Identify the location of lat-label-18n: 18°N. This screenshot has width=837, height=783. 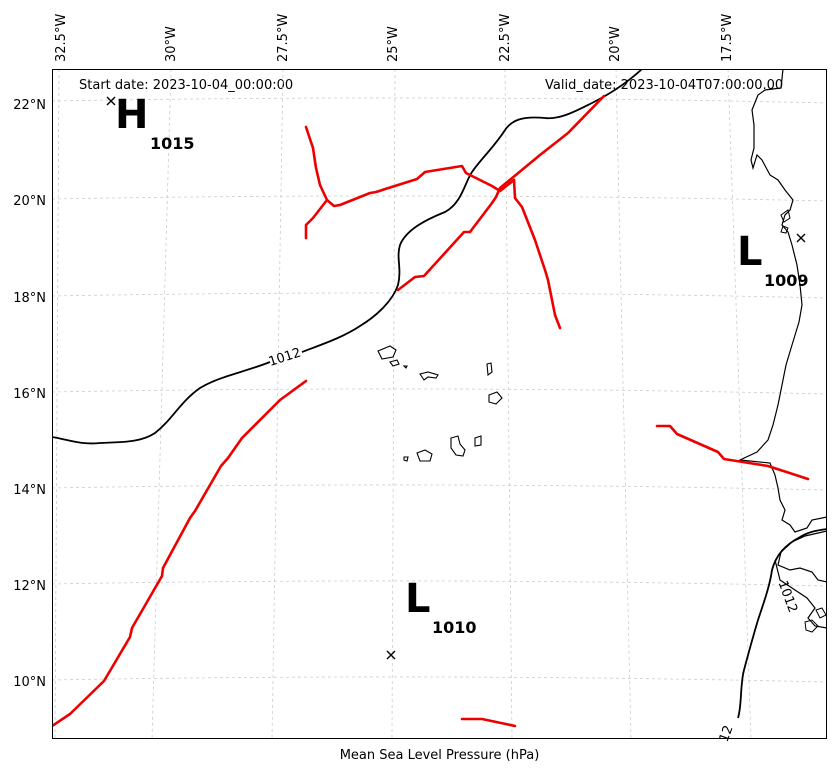
(29, 298).